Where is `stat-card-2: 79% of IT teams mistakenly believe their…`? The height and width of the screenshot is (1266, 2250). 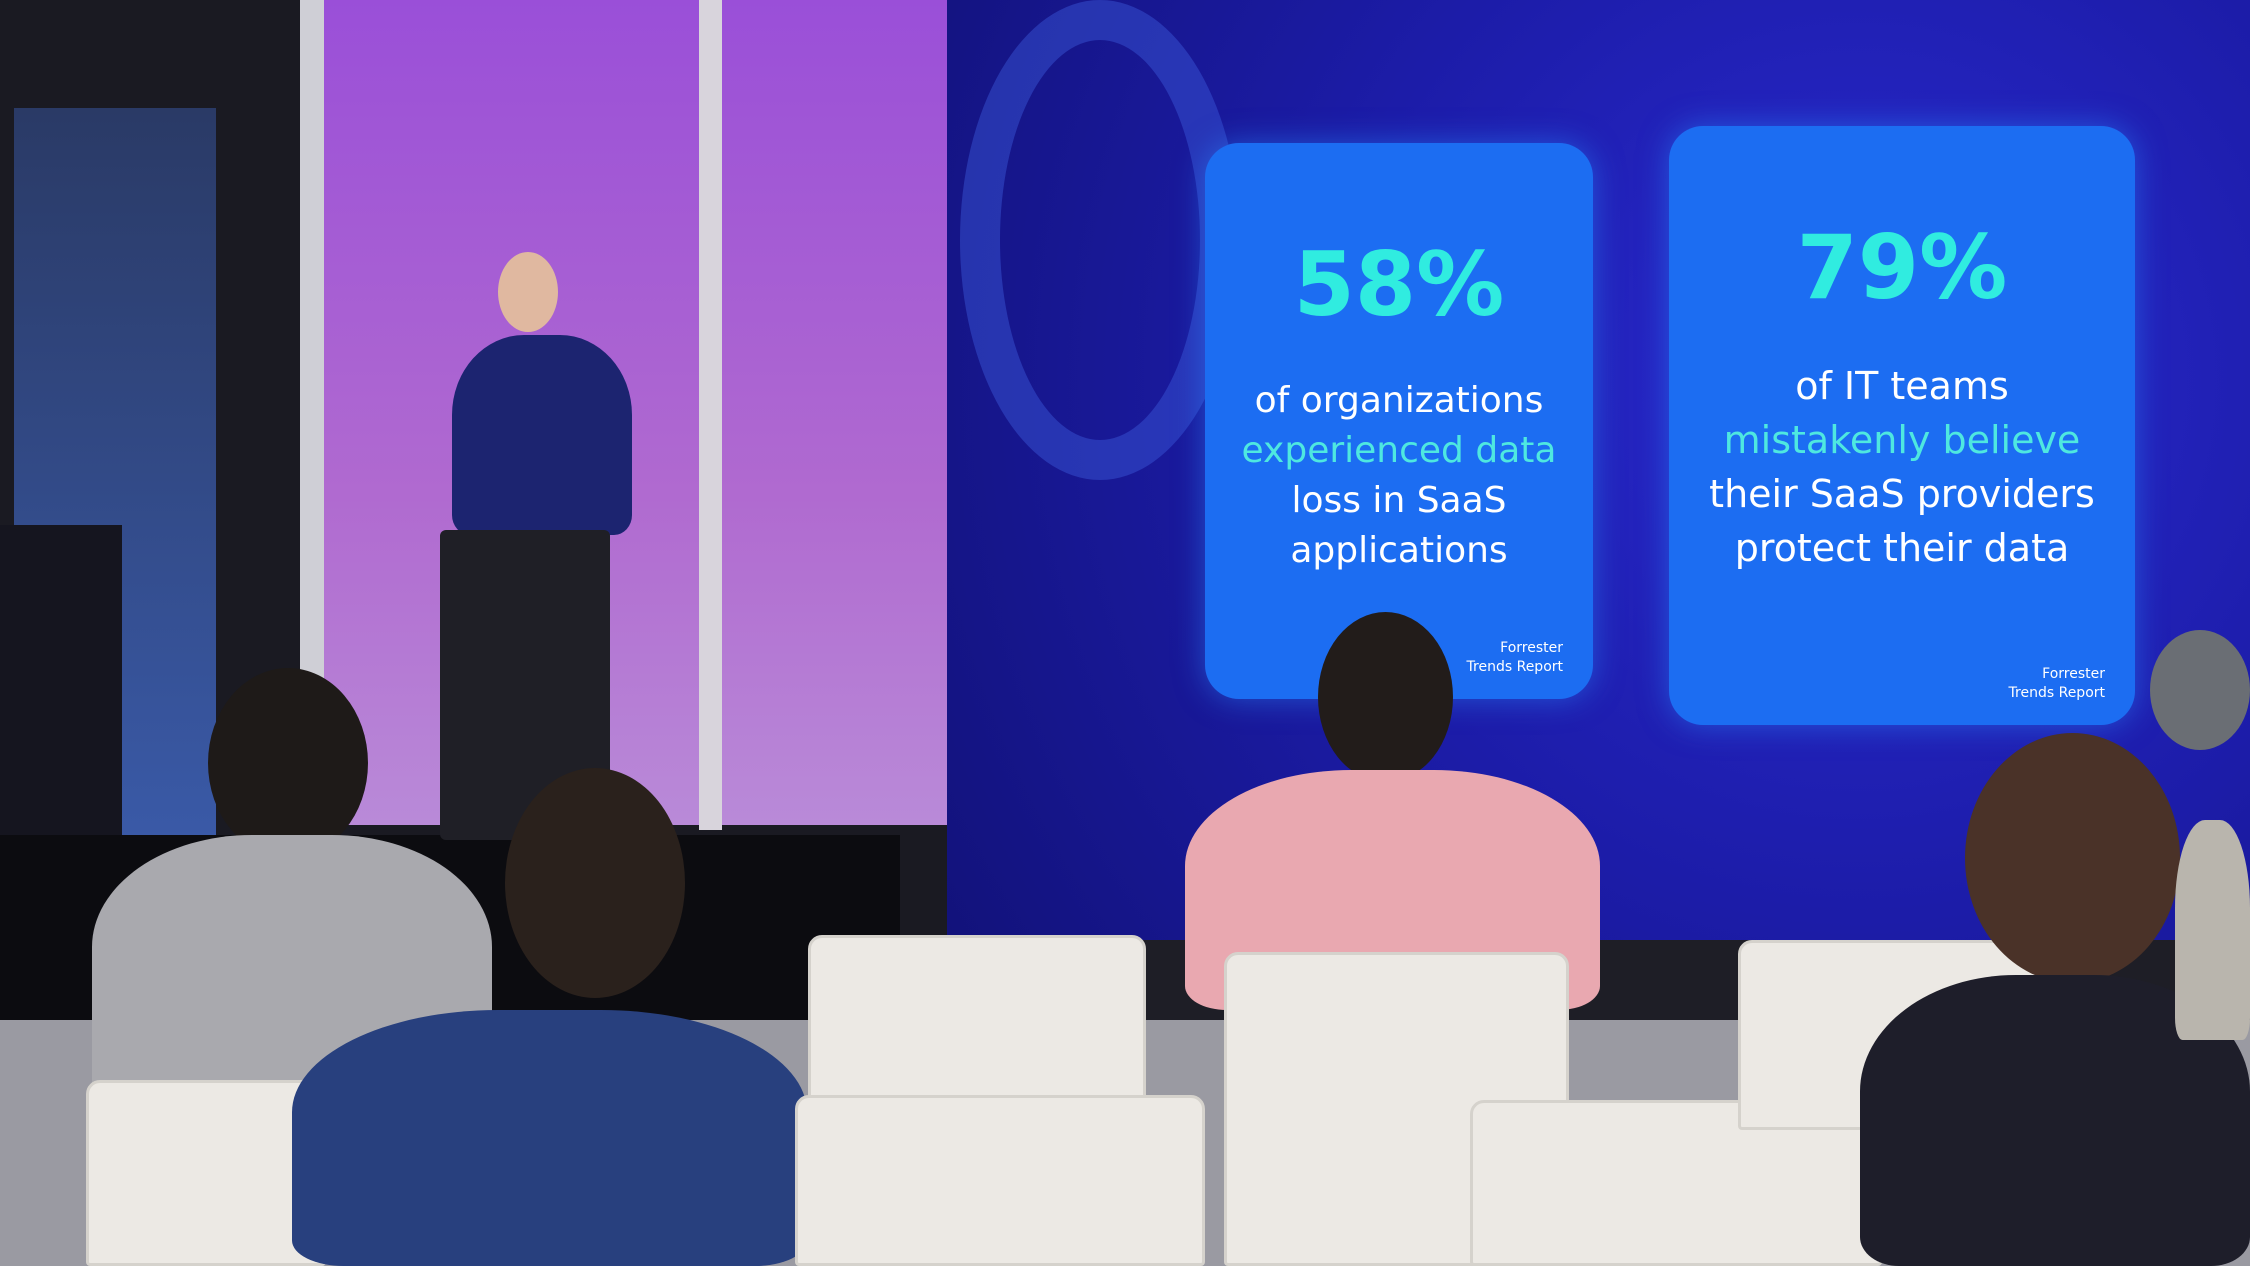
stat-card-2: 79% of IT teams mistakenly believe their… is located at coordinates (1902, 425).